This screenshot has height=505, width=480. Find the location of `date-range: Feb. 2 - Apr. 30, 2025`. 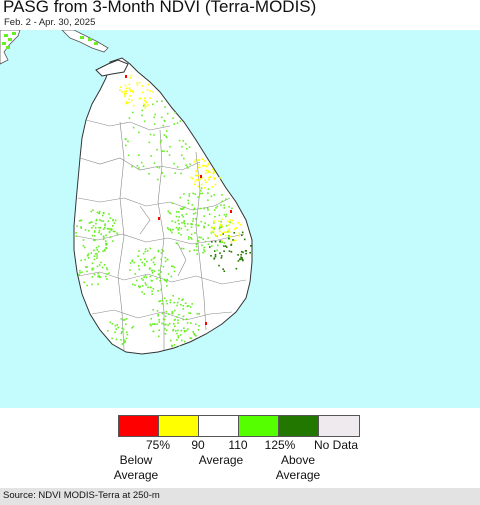

date-range: Feb. 2 - Apr. 30, 2025 is located at coordinates (50, 22).